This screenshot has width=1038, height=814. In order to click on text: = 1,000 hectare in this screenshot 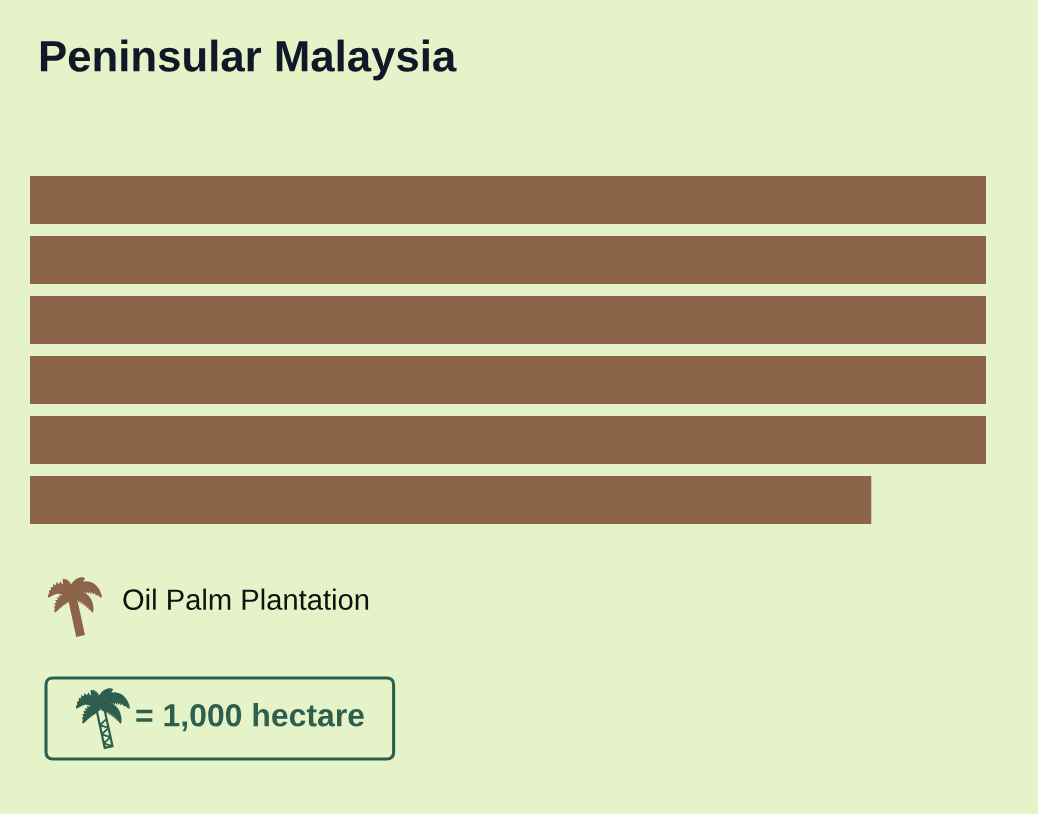, I will do `click(250, 717)`.